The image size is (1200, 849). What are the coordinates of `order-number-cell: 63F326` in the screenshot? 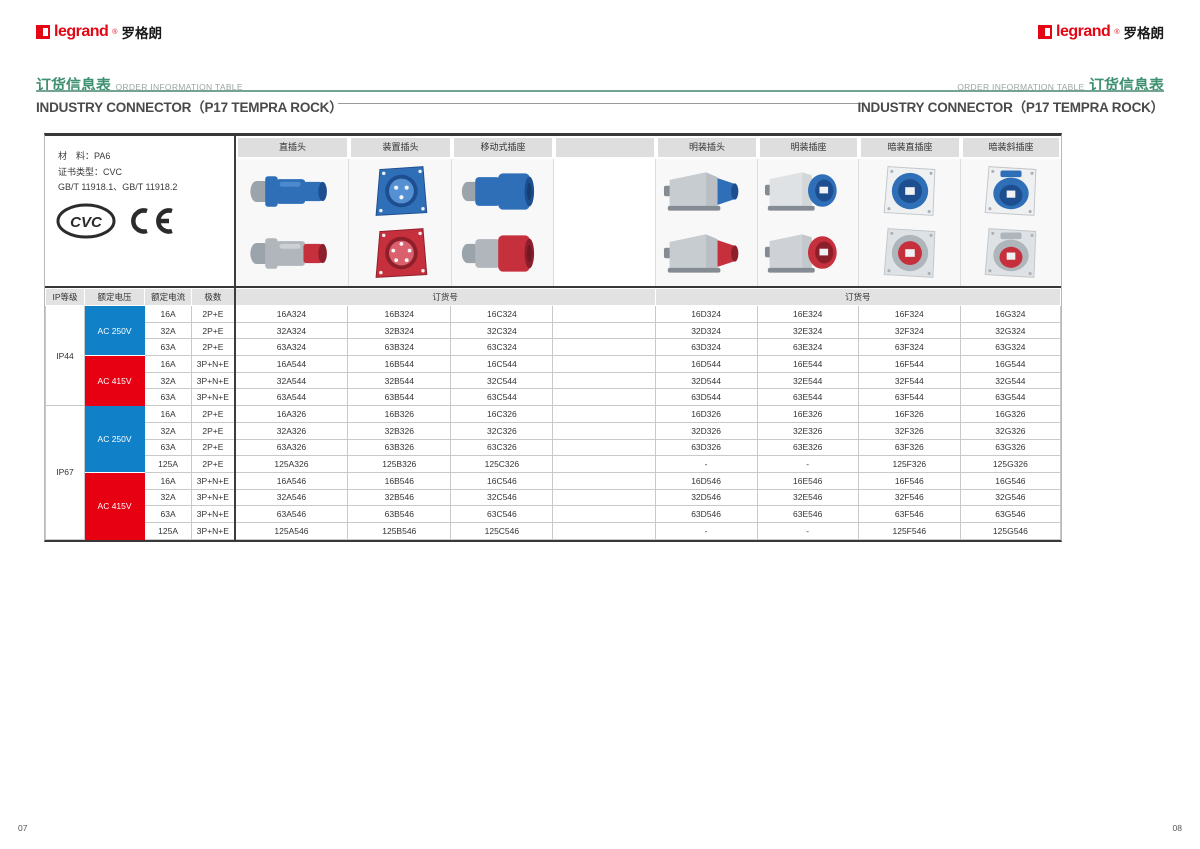 It's located at (909, 447).